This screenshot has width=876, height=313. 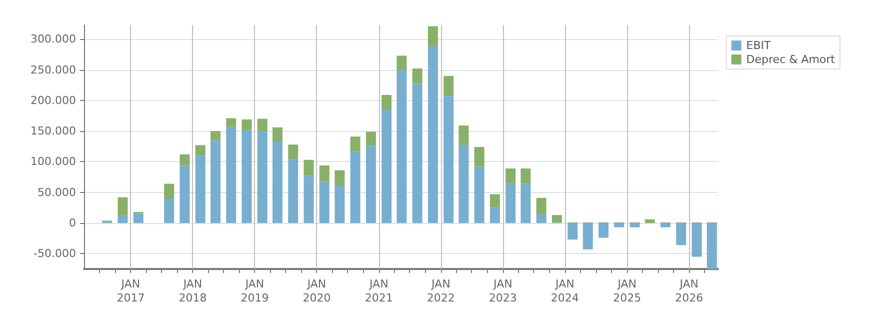 I want to click on x-tick-label: JAN 2022, so click(x=440, y=291).